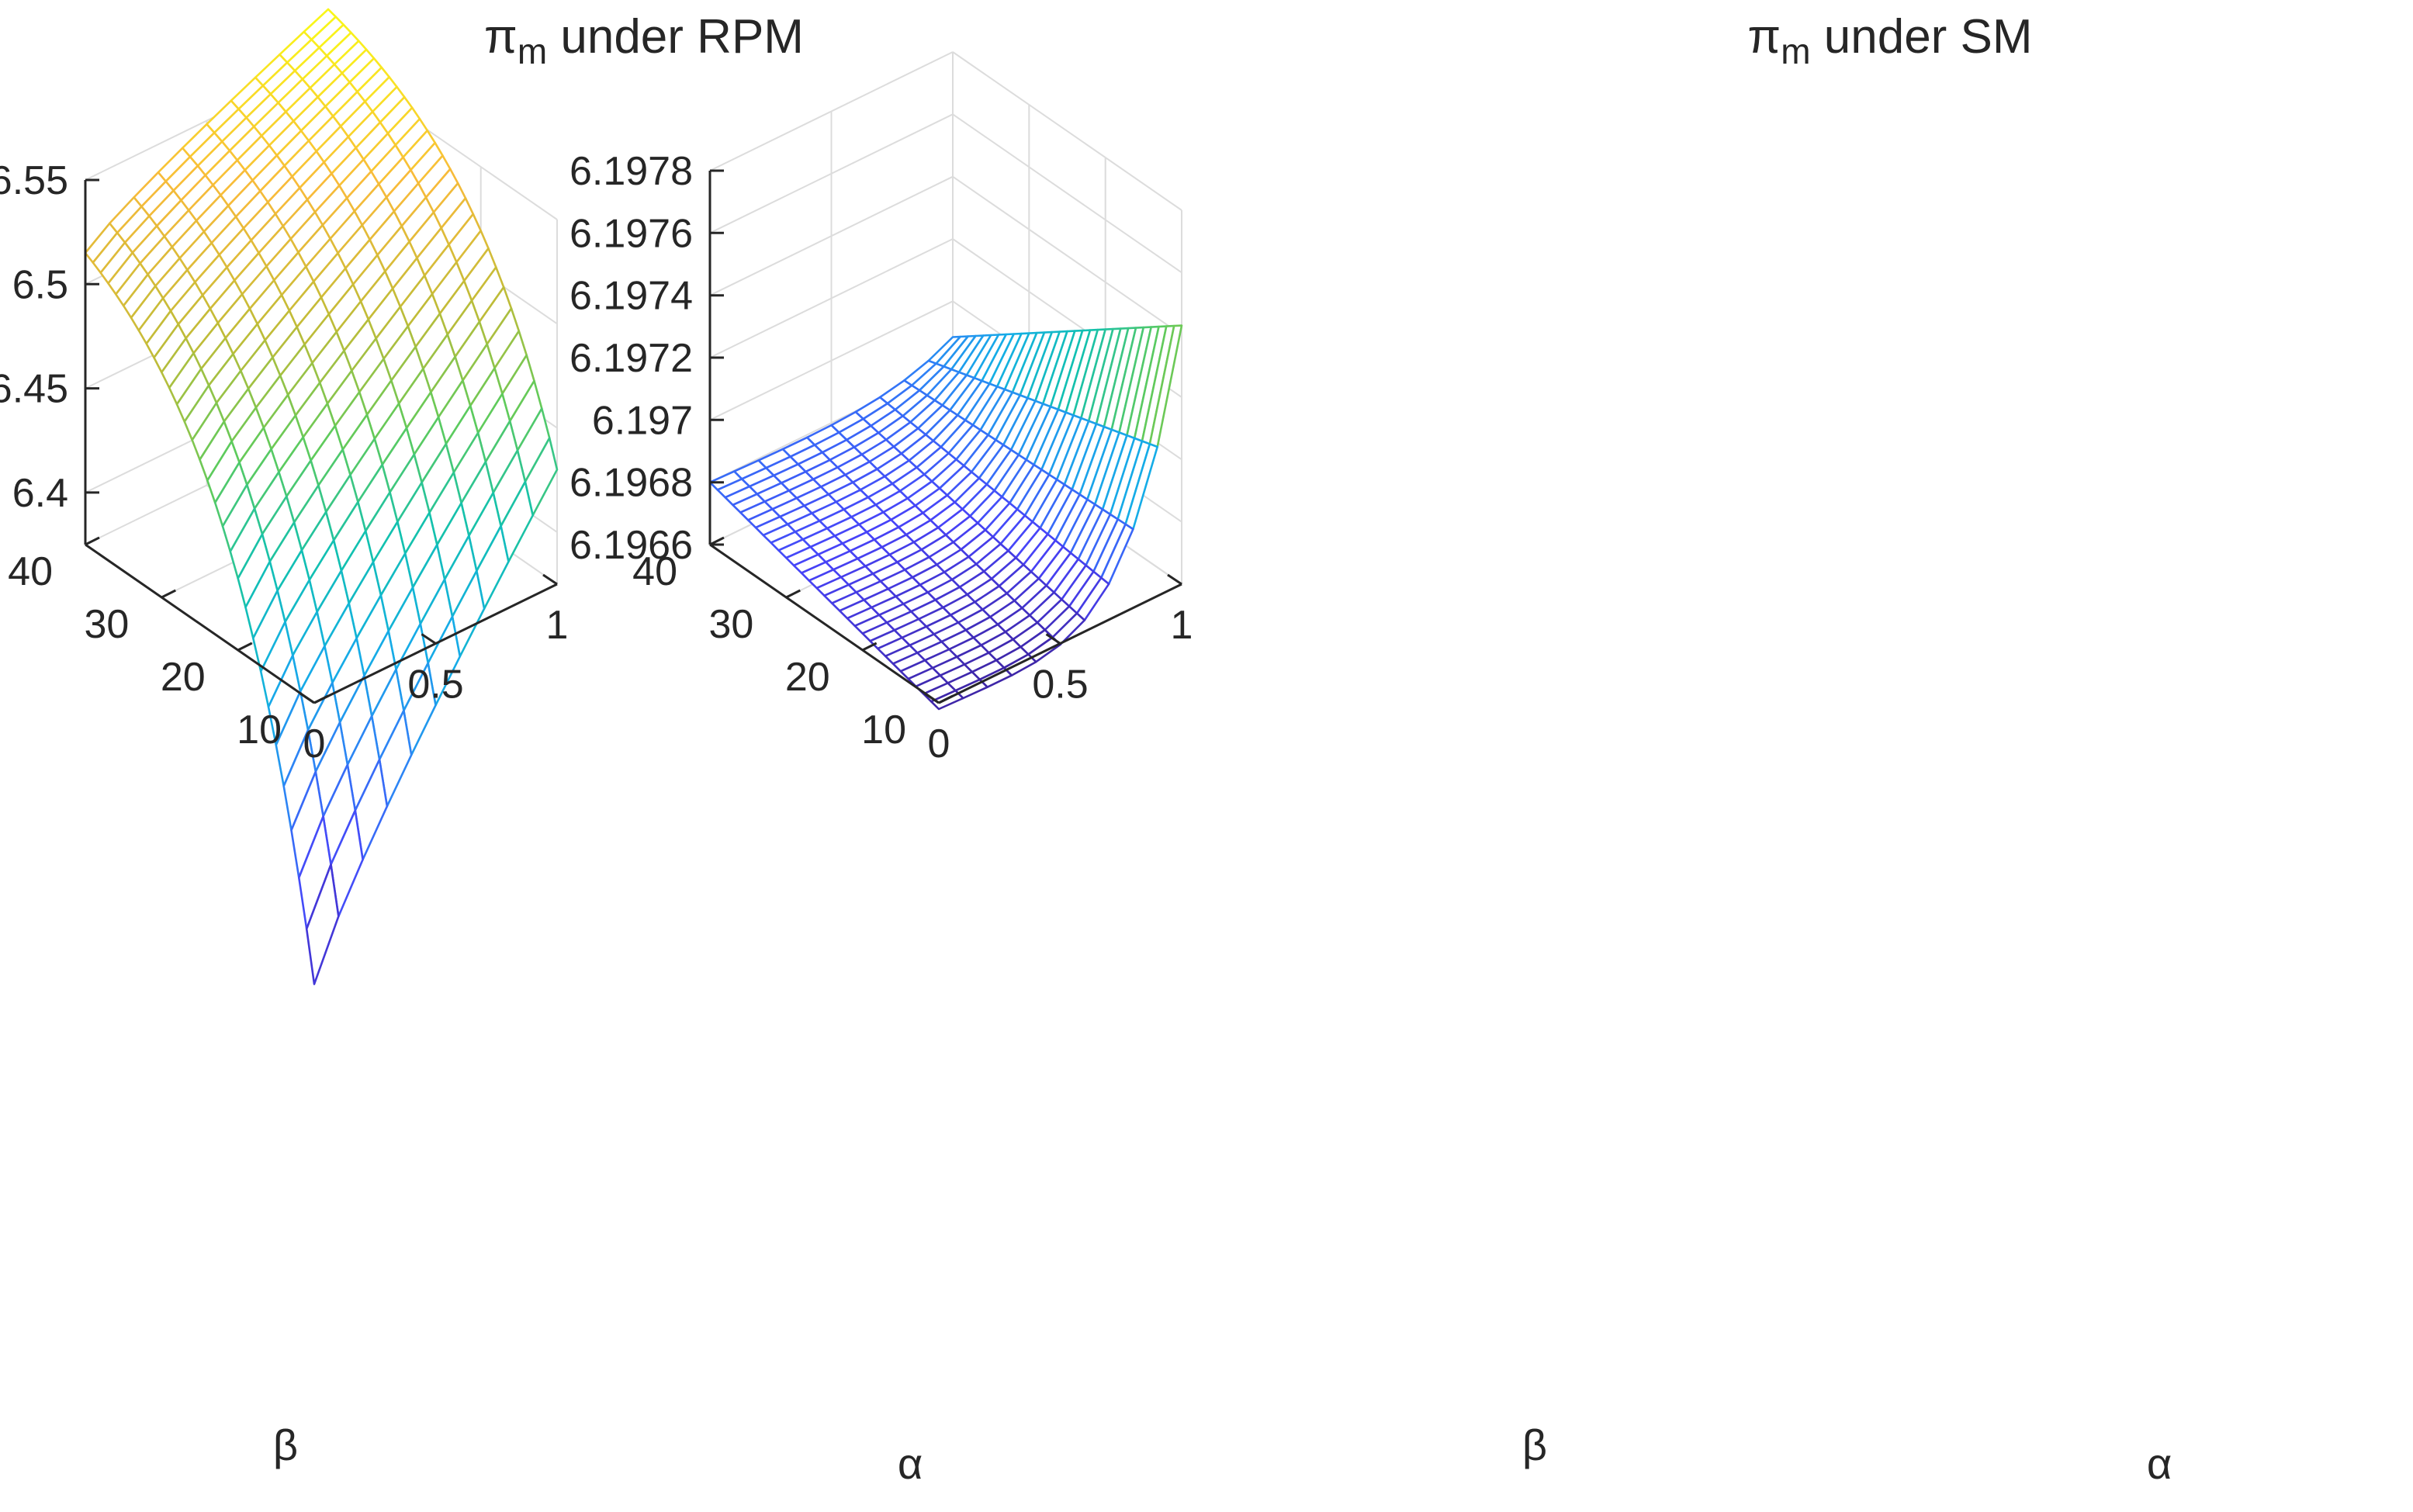 The image size is (2413, 1512). I want to click on sm-beta-axis-line, so click(824, 623).